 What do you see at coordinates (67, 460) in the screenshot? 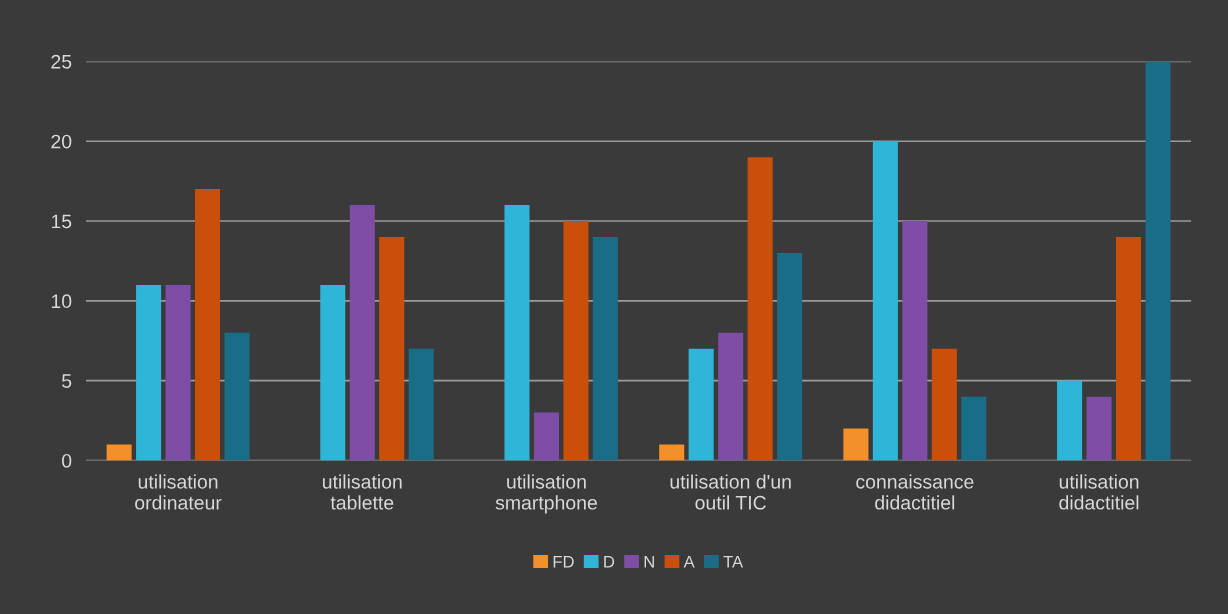
I see `y-tick-label: 0` at bounding box center [67, 460].